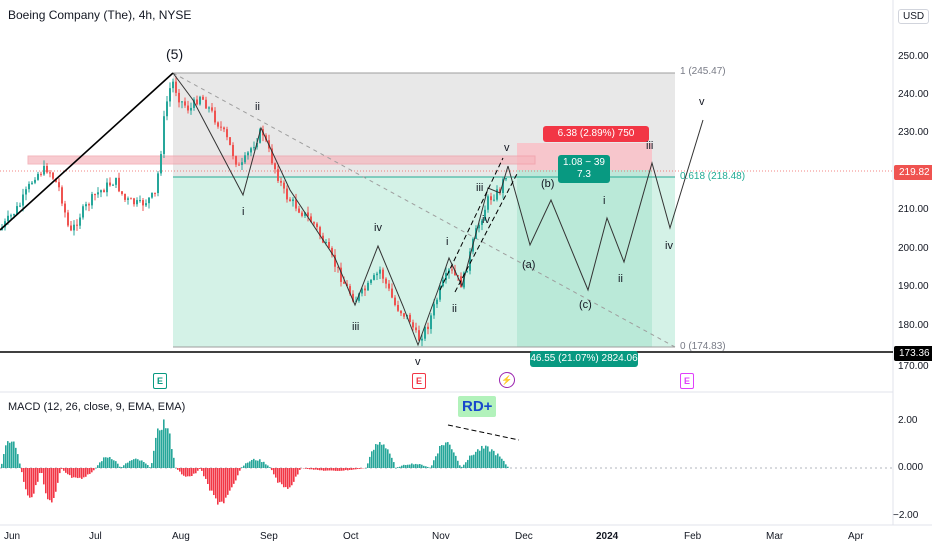 The width and height of the screenshot is (932, 550). I want to click on rd-annotation: RD+, so click(477, 406).